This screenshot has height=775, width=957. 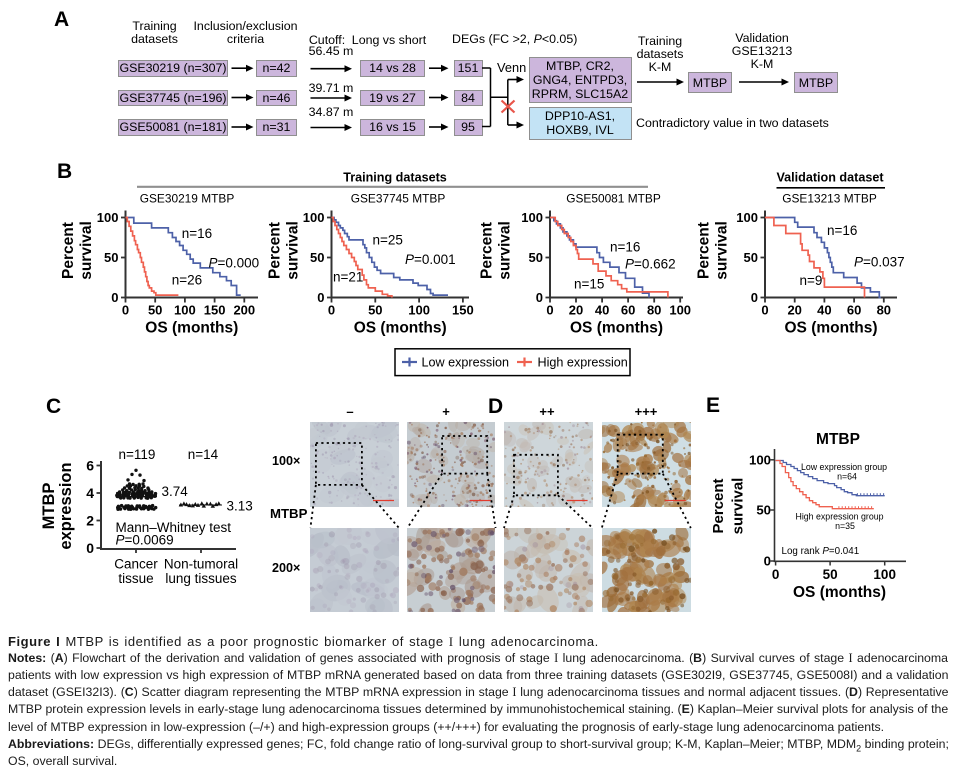 What do you see at coordinates (136, 564) in the screenshot?
I see `svg-text: Cancer` at bounding box center [136, 564].